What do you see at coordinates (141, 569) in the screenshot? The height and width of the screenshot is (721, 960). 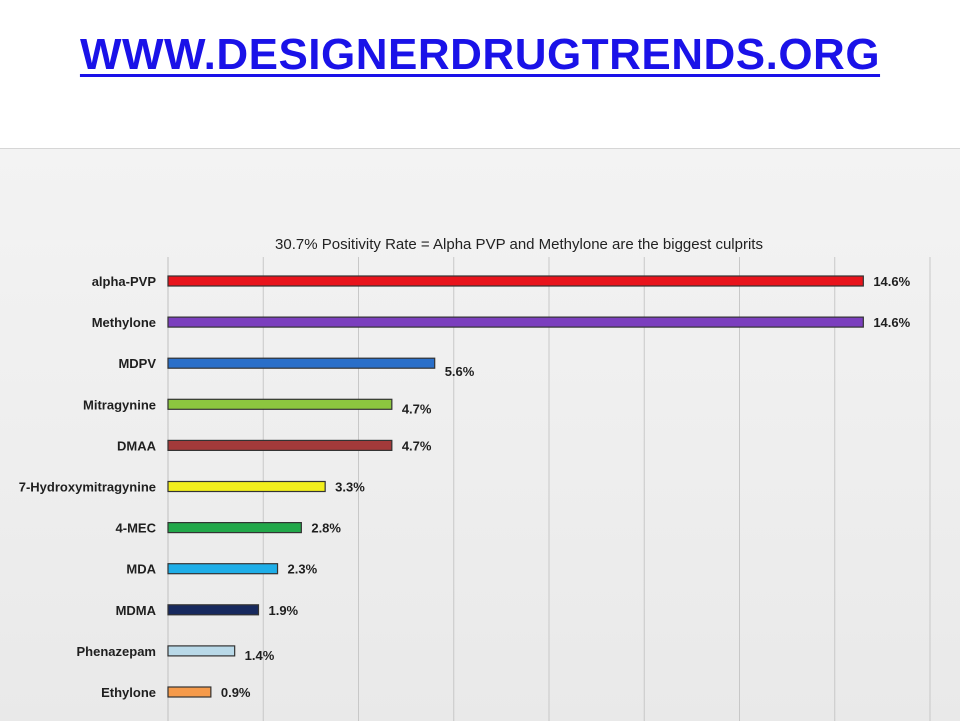 I see `category-label: MDA` at bounding box center [141, 569].